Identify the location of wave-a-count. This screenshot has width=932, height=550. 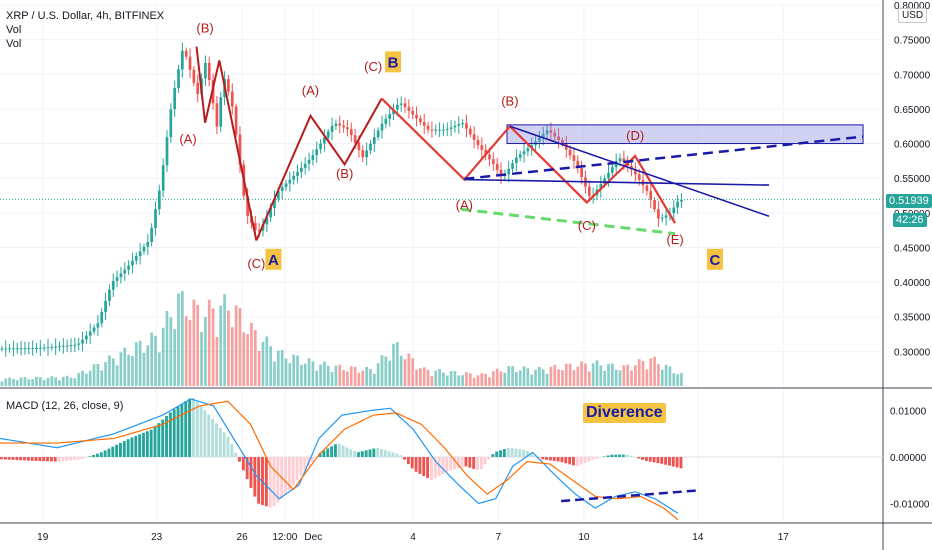
(226, 143).